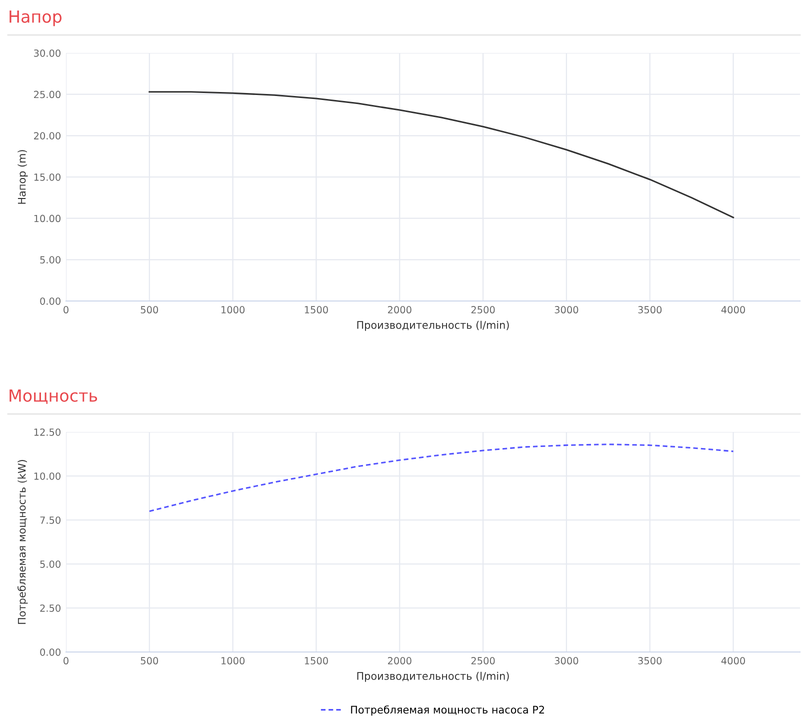 Image resolution: width=810 pixels, height=723 pixels. Describe the element at coordinates (447, 710) in the screenshot. I see `legend-label: Потребляемая мощность насоса P2` at that location.